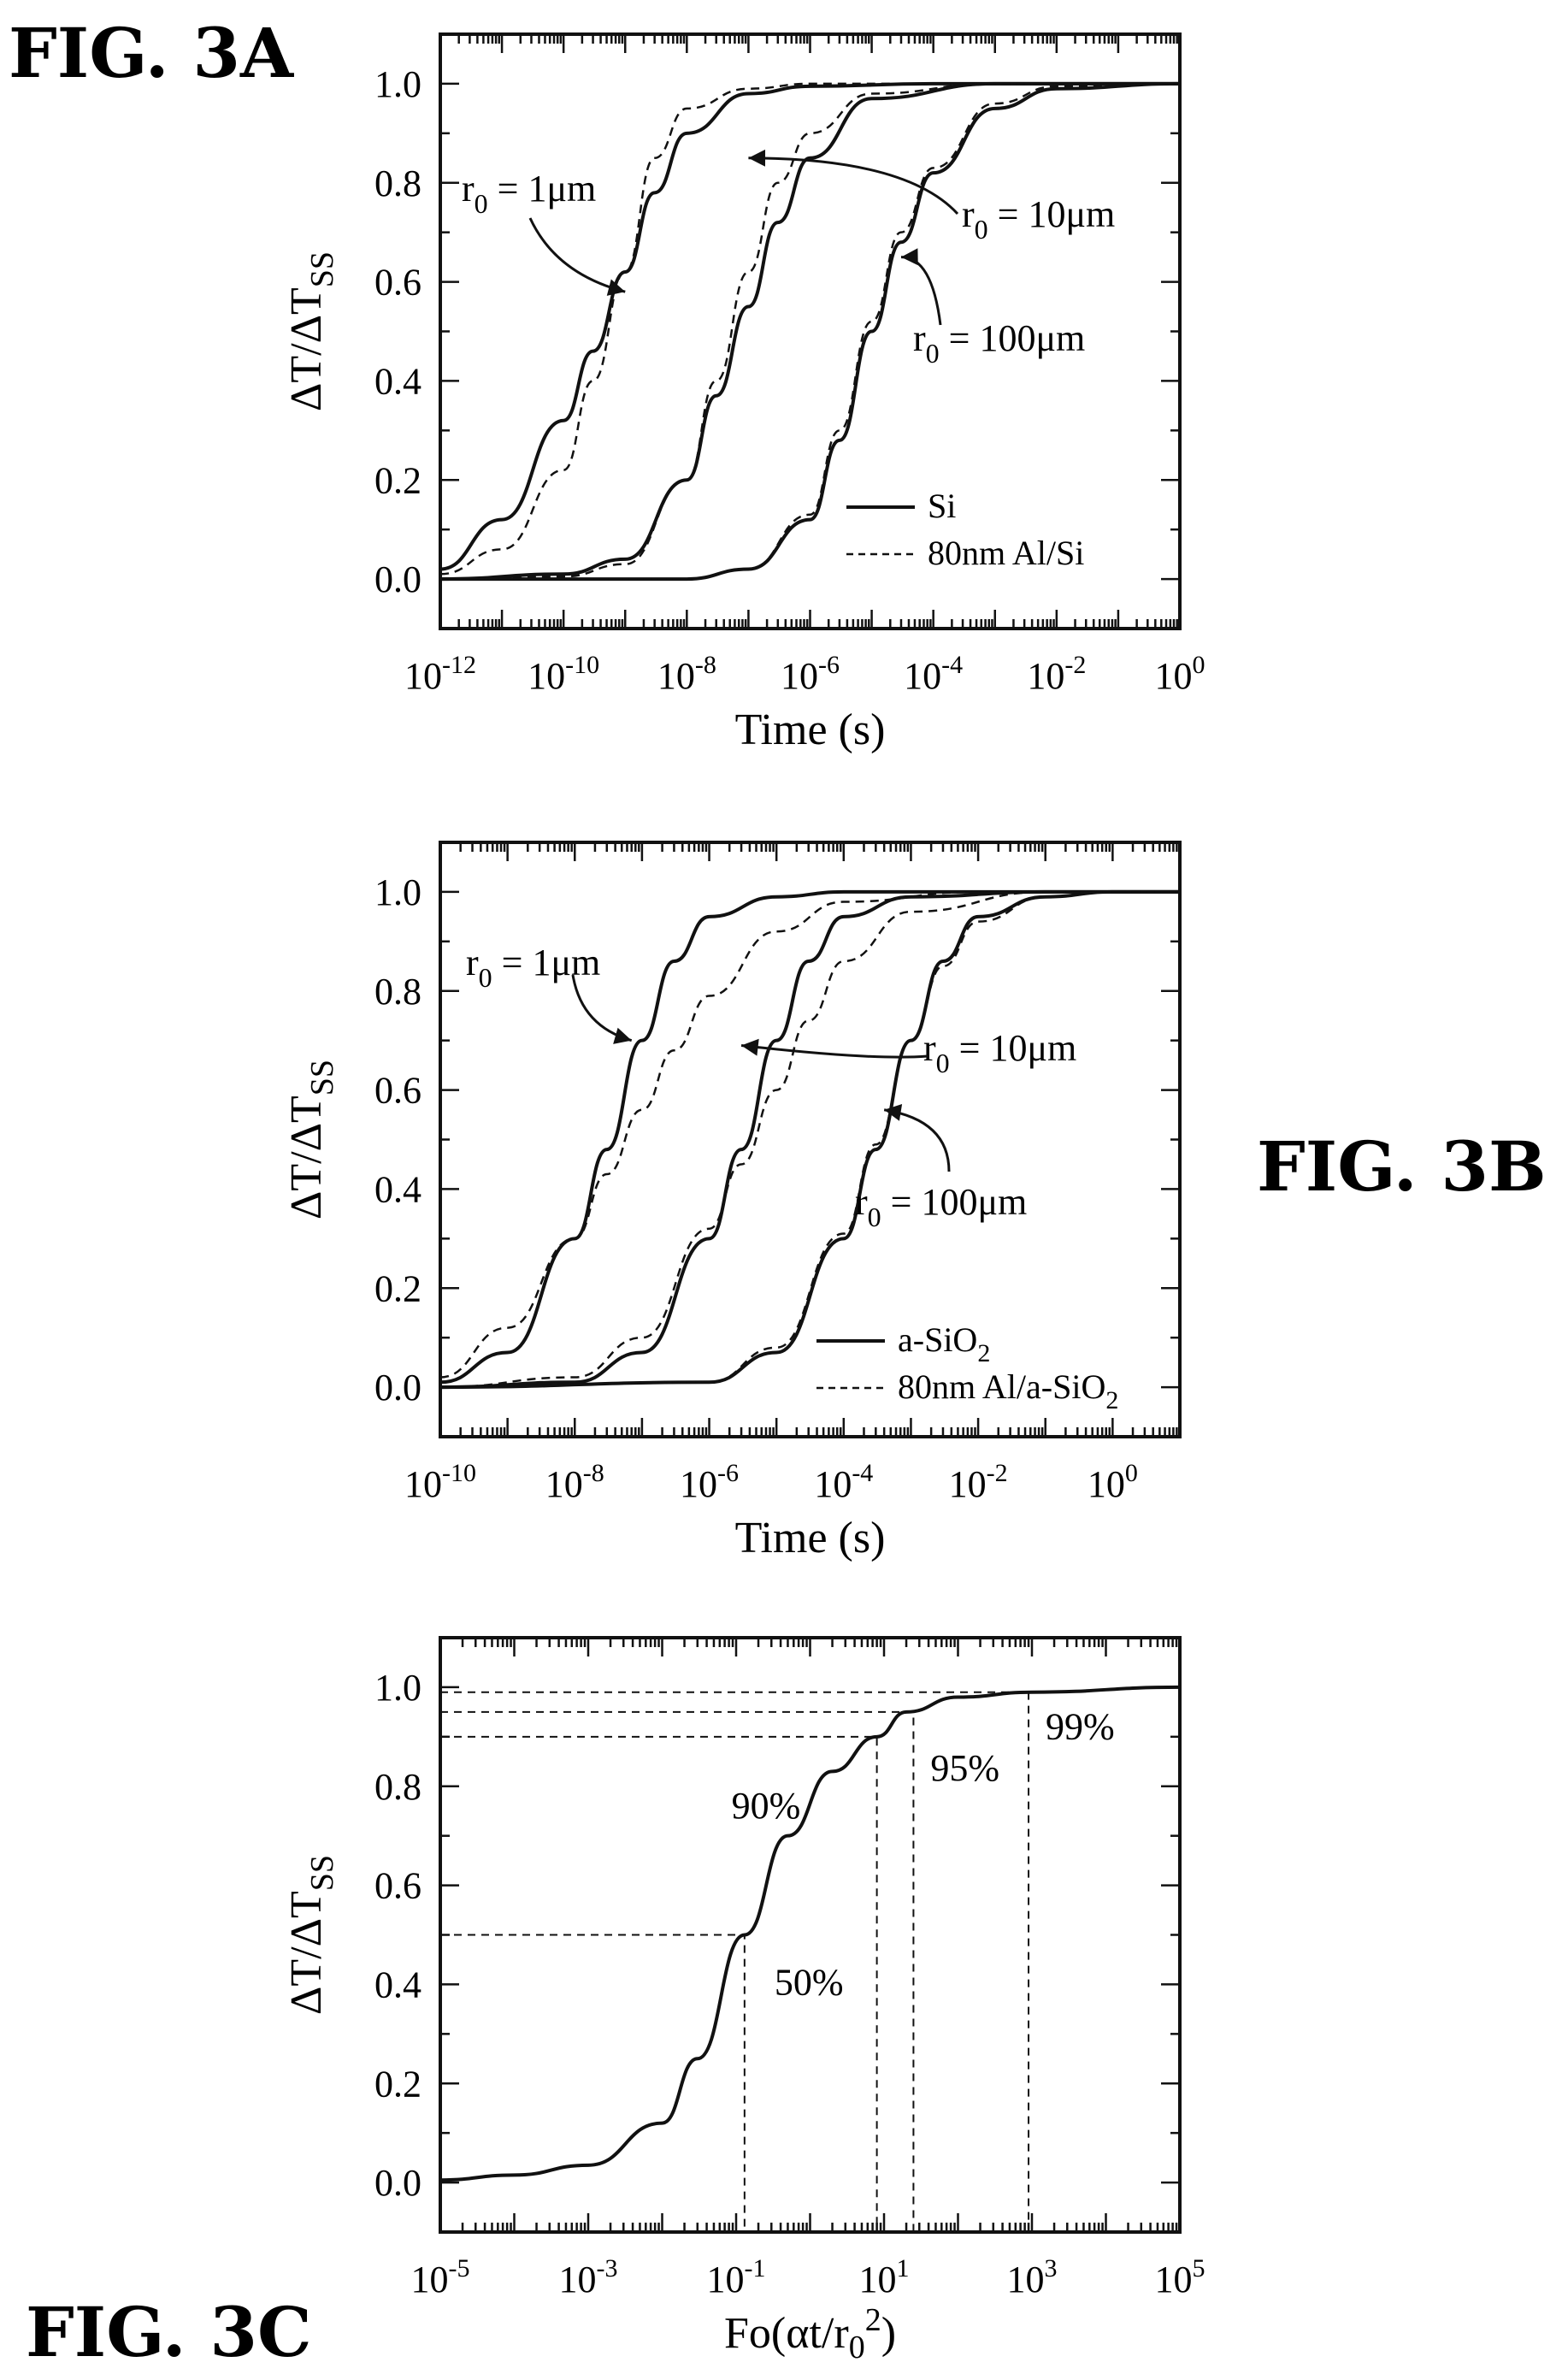 The height and width of the screenshot is (2374, 1568). What do you see at coordinates (1032, 2277) in the screenshot?
I see `x-tick-label: 10³` at bounding box center [1032, 2277].